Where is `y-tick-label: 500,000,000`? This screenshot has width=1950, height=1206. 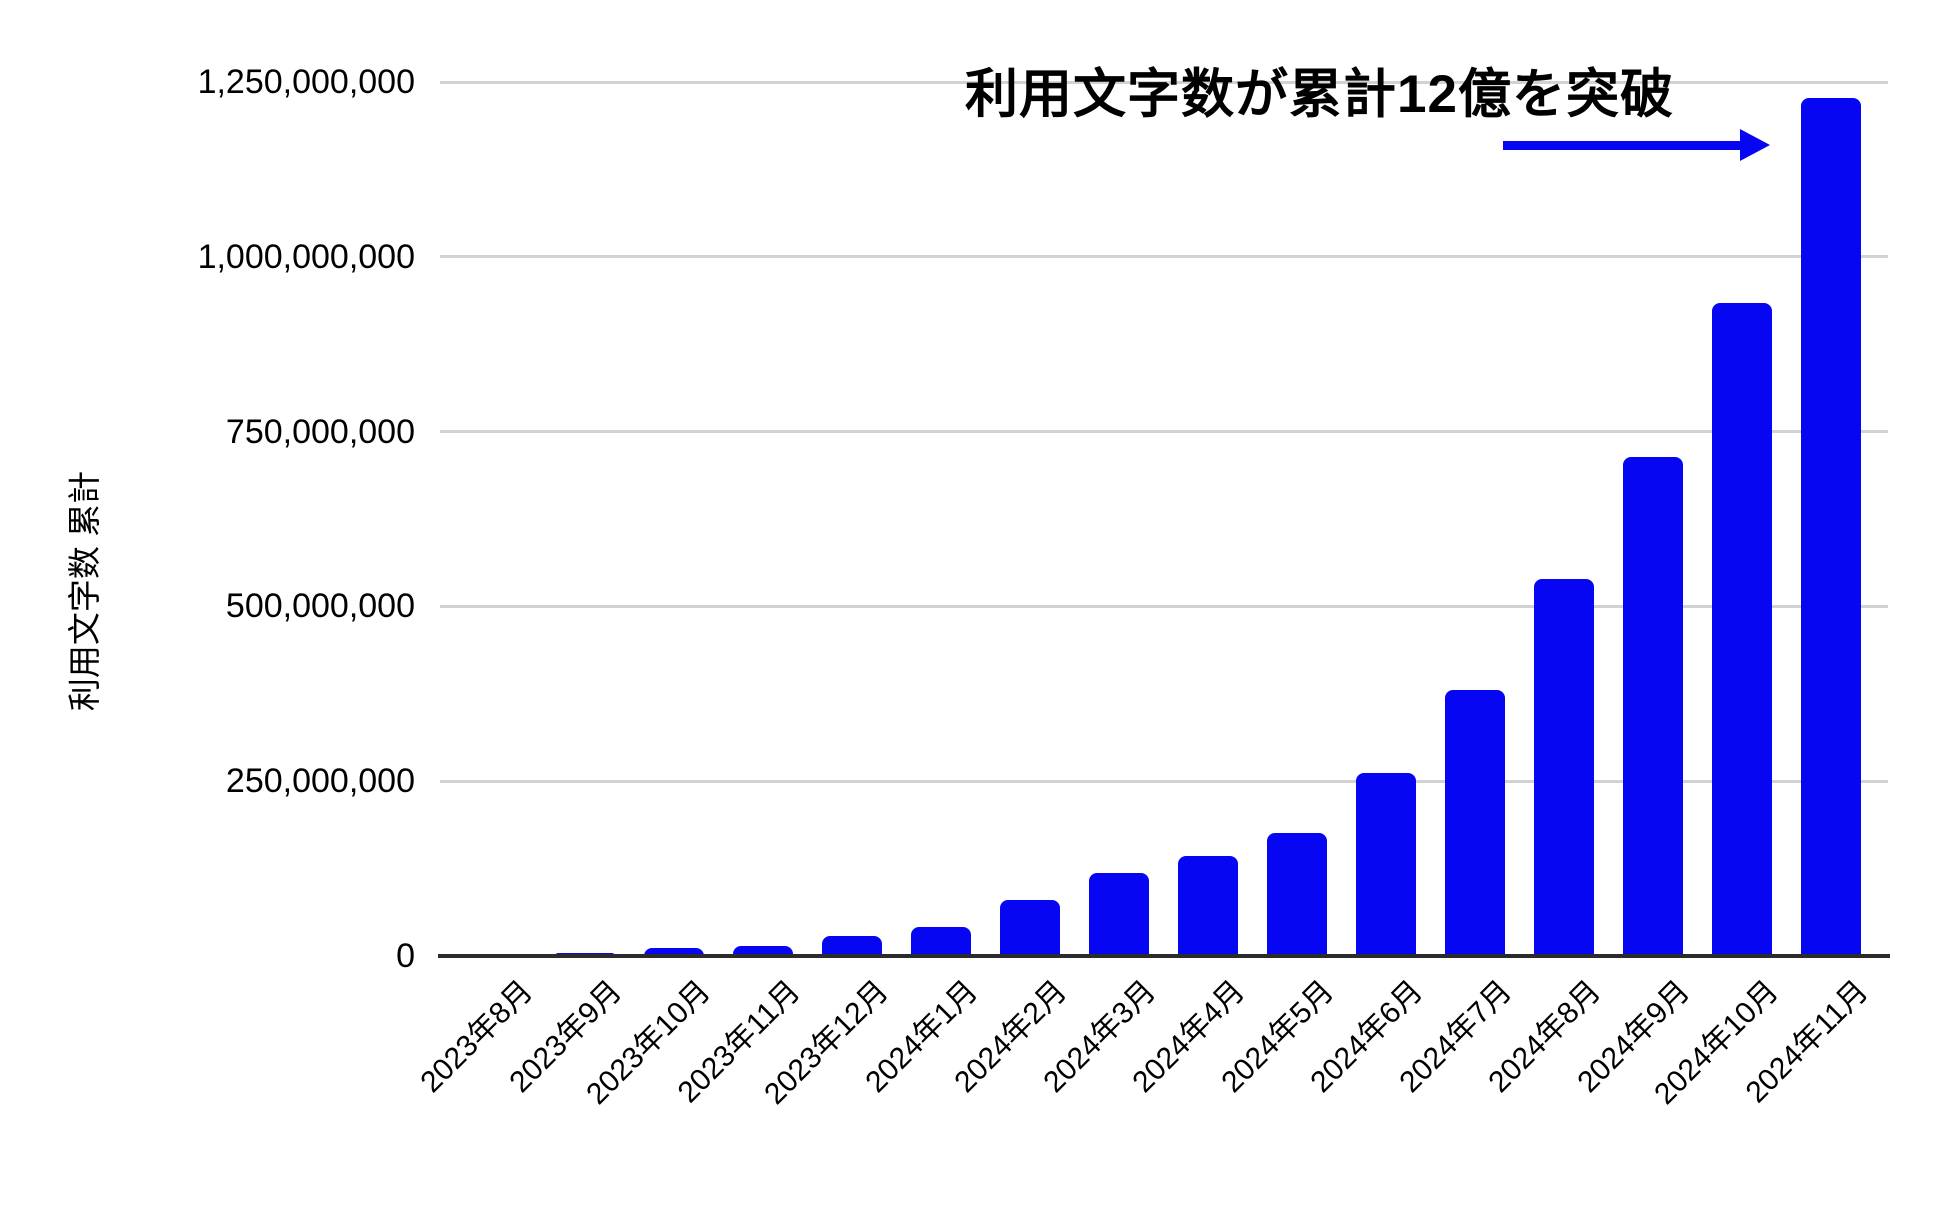 y-tick-label: 500,000,000 is located at coordinates (320, 606).